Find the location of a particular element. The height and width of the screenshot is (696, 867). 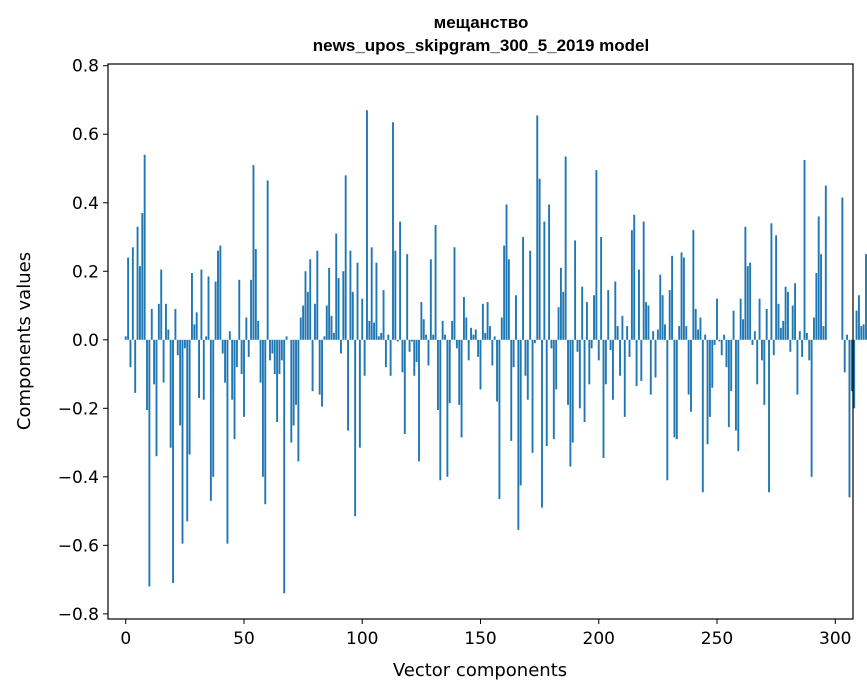

y-tick-label: −0.2 is located at coordinates (78, 409).